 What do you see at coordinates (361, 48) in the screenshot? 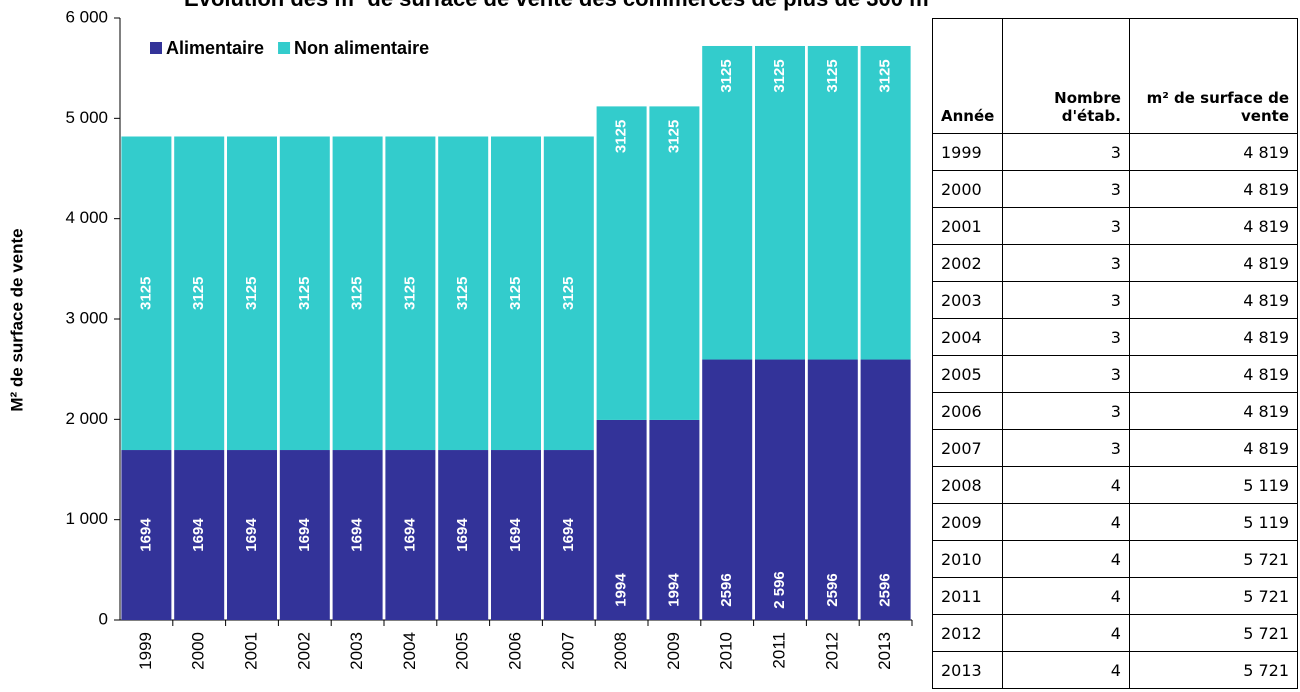
I see `legend-label: Non alimentaire` at bounding box center [361, 48].